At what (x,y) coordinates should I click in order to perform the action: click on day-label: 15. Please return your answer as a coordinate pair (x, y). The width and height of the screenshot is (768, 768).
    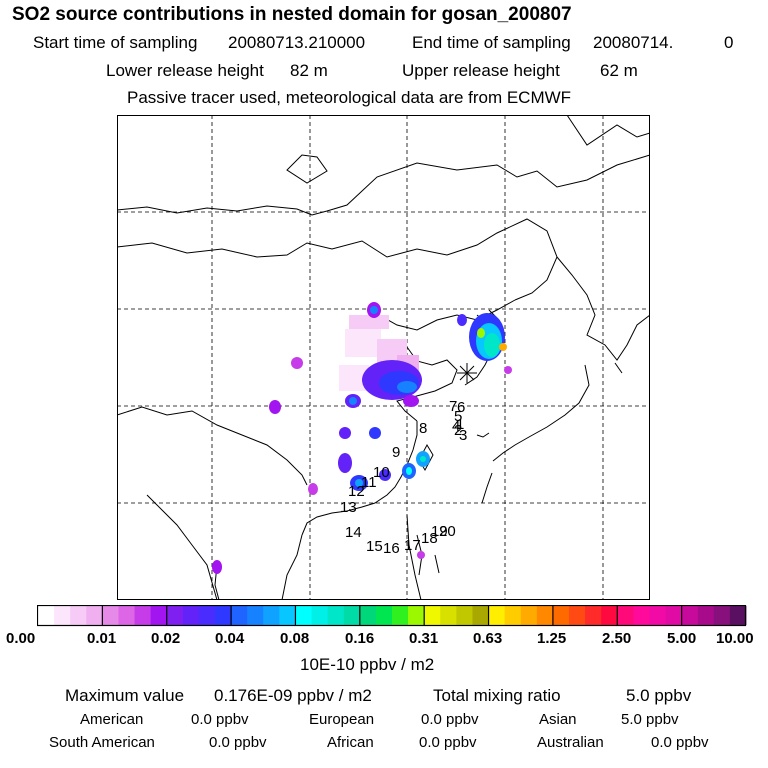
    Looking at the image, I should click on (374, 546).